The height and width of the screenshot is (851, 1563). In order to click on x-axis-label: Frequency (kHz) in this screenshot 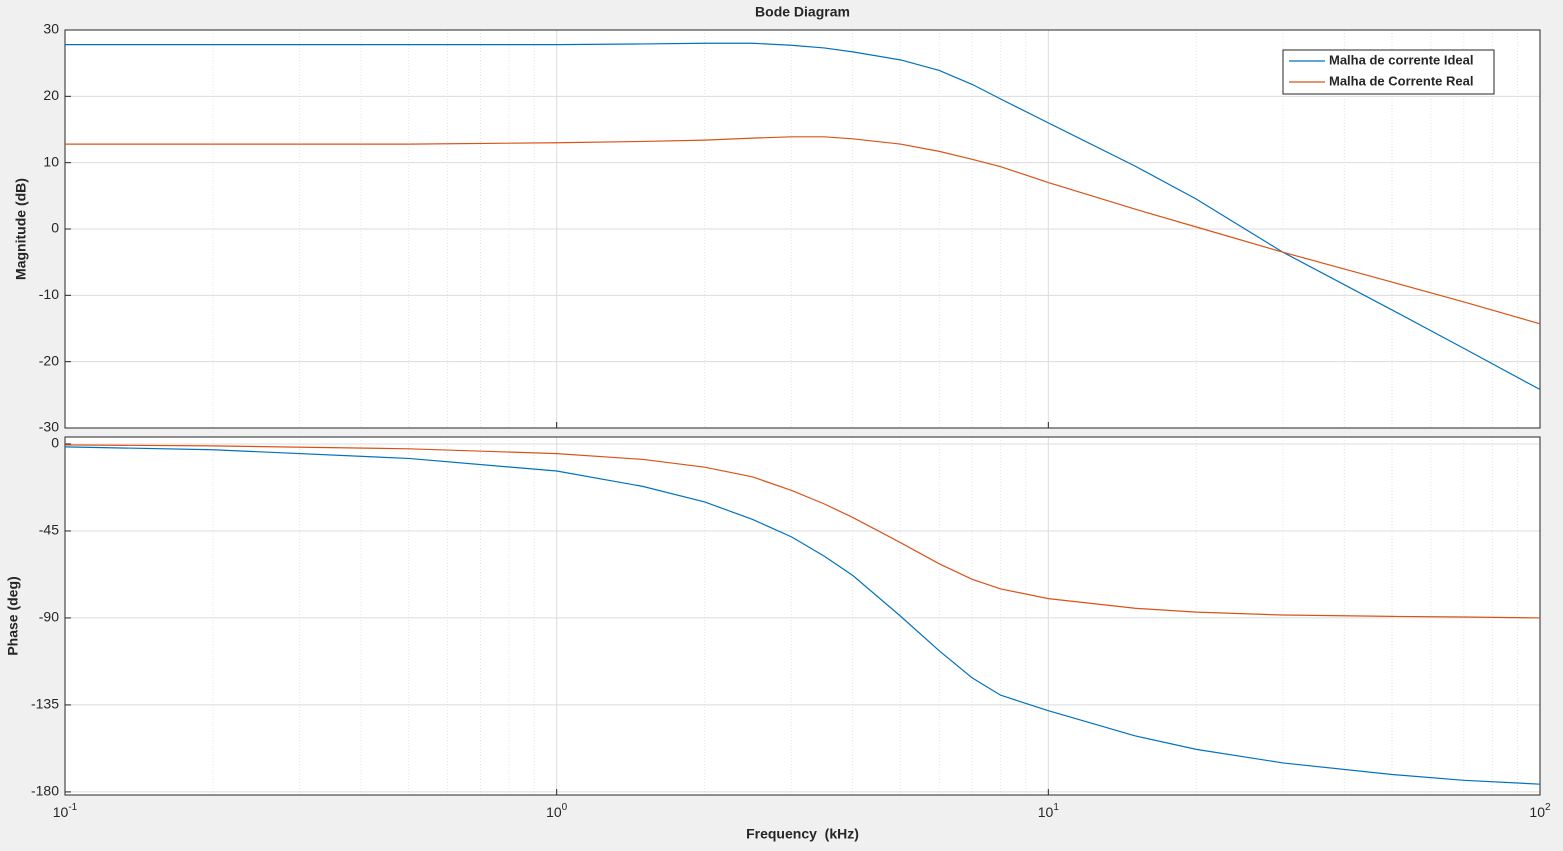, I will do `click(802, 834)`.